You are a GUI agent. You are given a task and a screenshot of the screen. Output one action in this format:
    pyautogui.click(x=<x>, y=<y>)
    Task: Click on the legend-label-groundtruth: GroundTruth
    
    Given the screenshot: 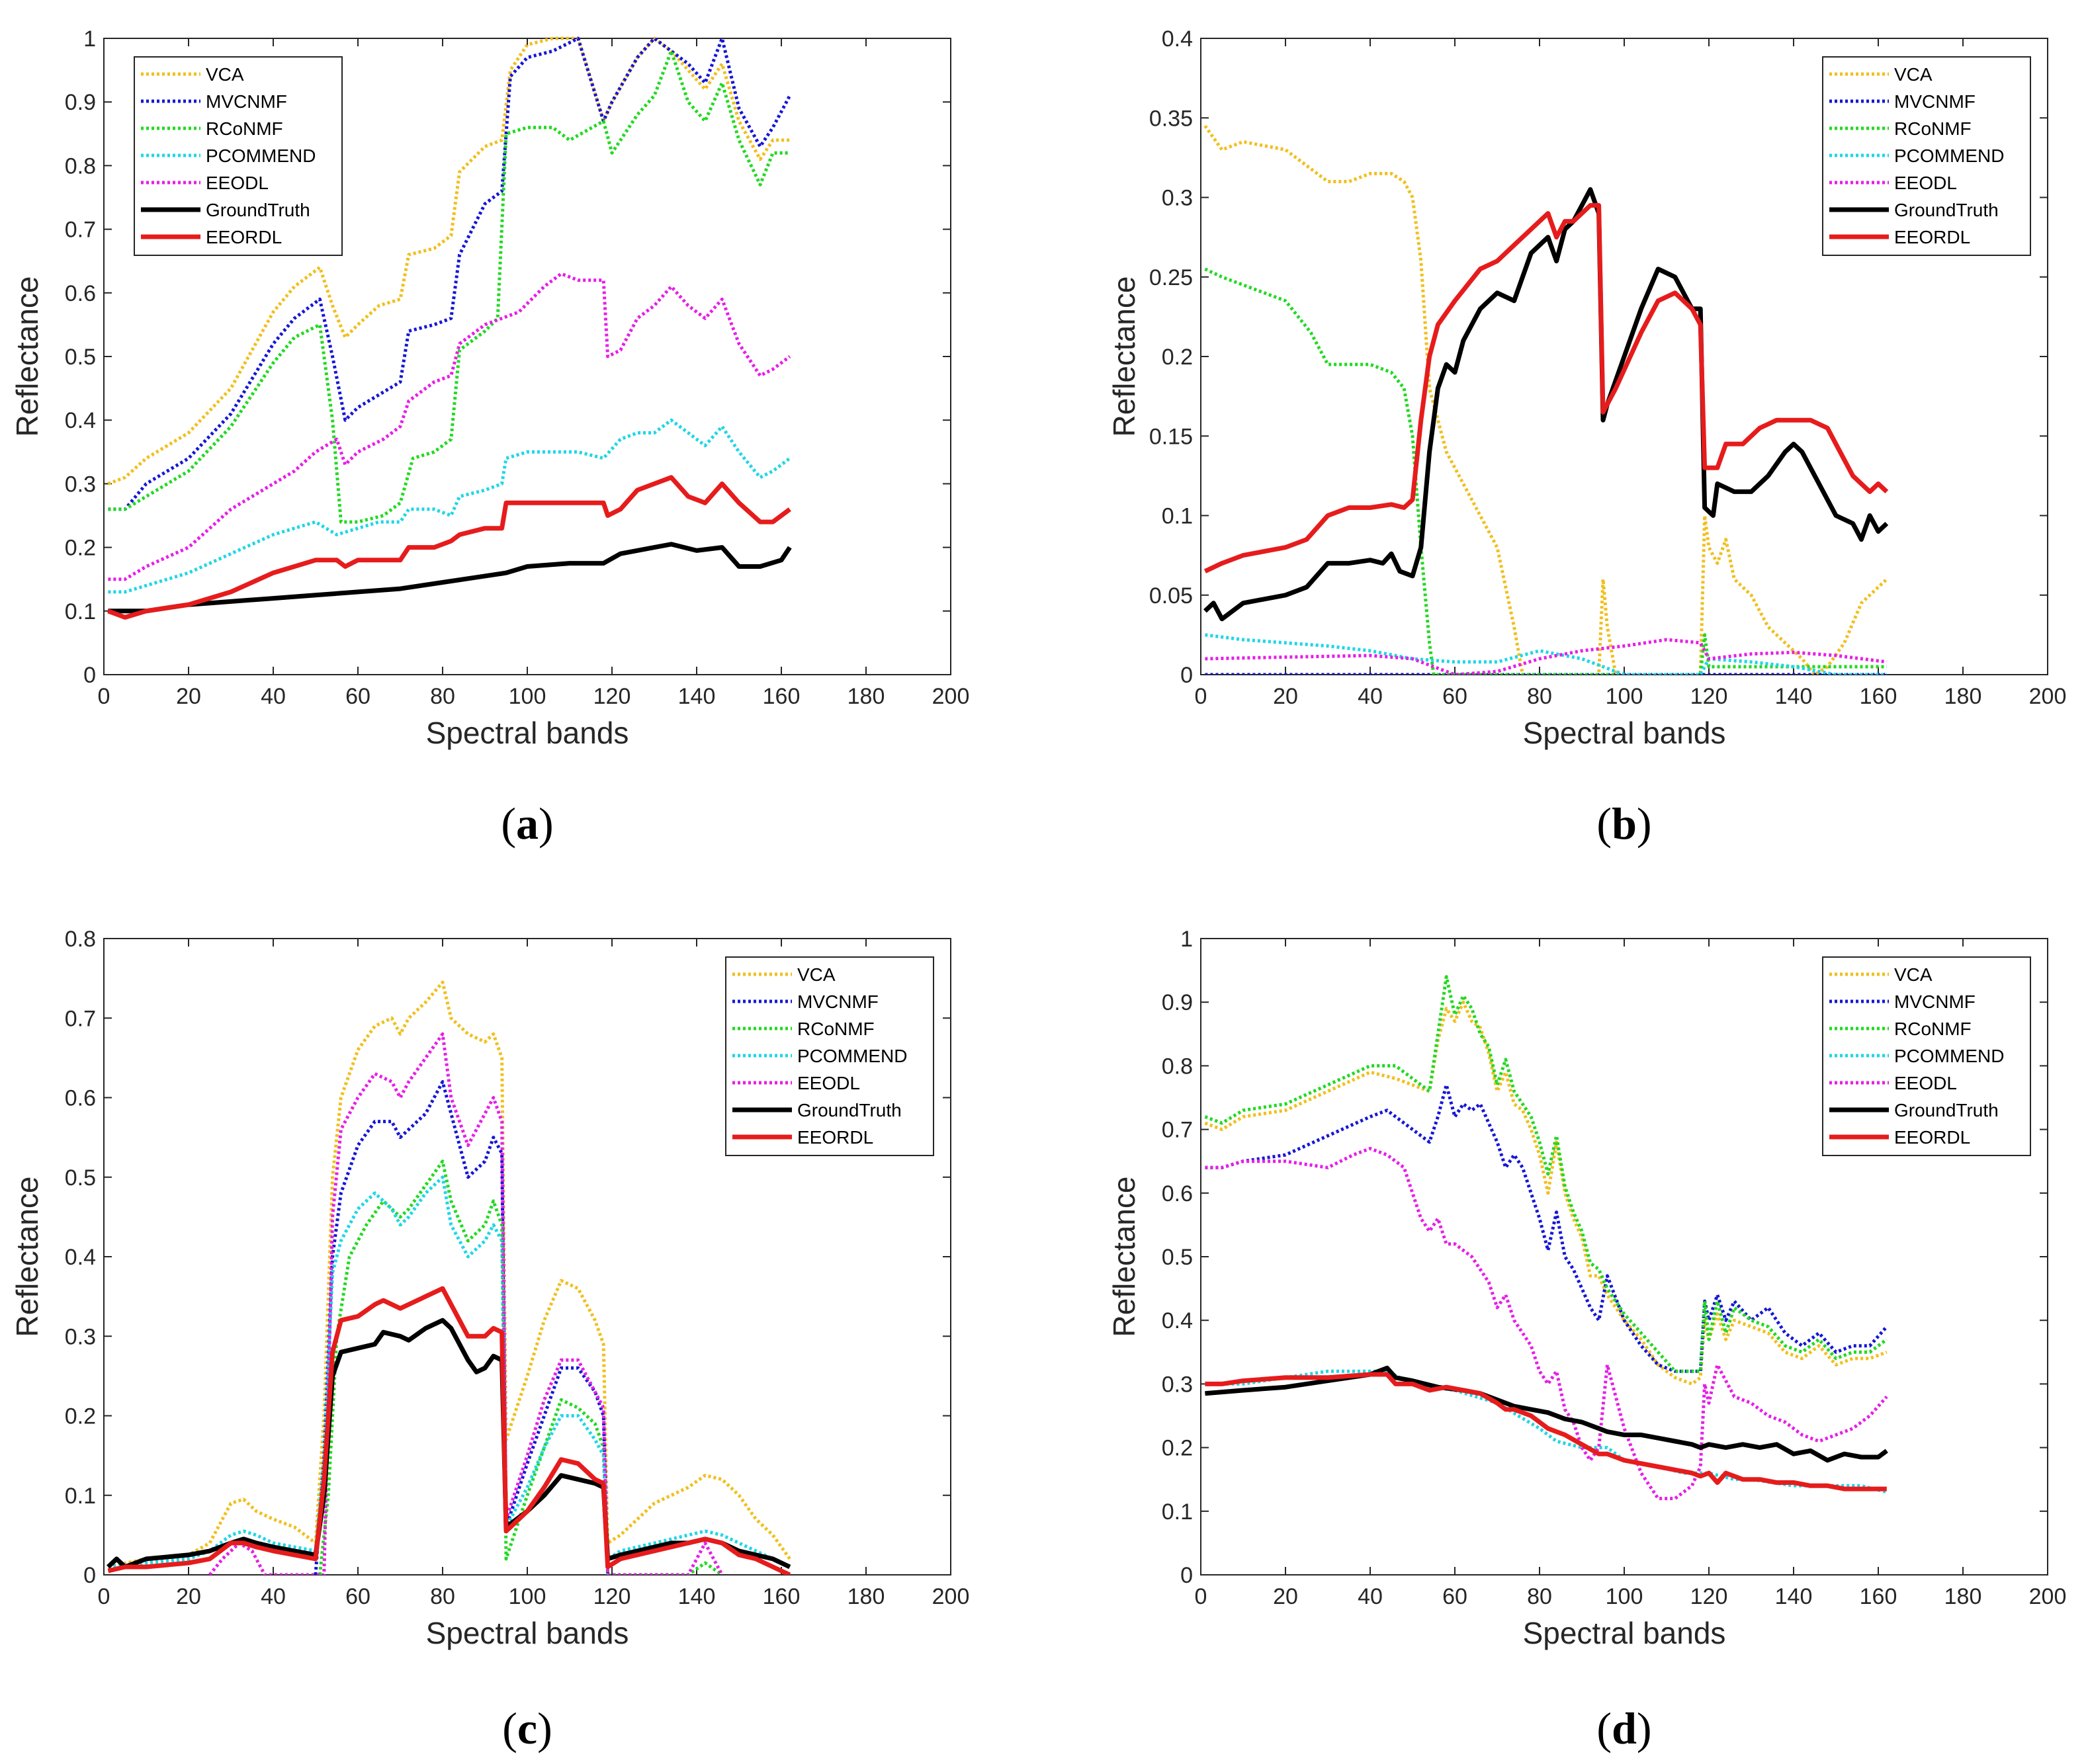 What is the action you would take?
    pyautogui.click(x=258, y=210)
    